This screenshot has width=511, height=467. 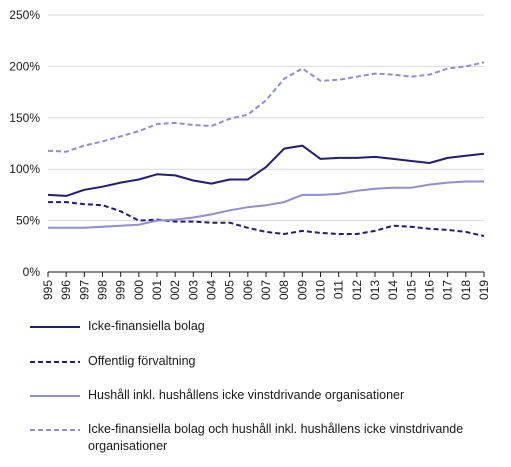 What do you see at coordinates (32, 272) in the screenshot?
I see `y-tick-label: 0%` at bounding box center [32, 272].